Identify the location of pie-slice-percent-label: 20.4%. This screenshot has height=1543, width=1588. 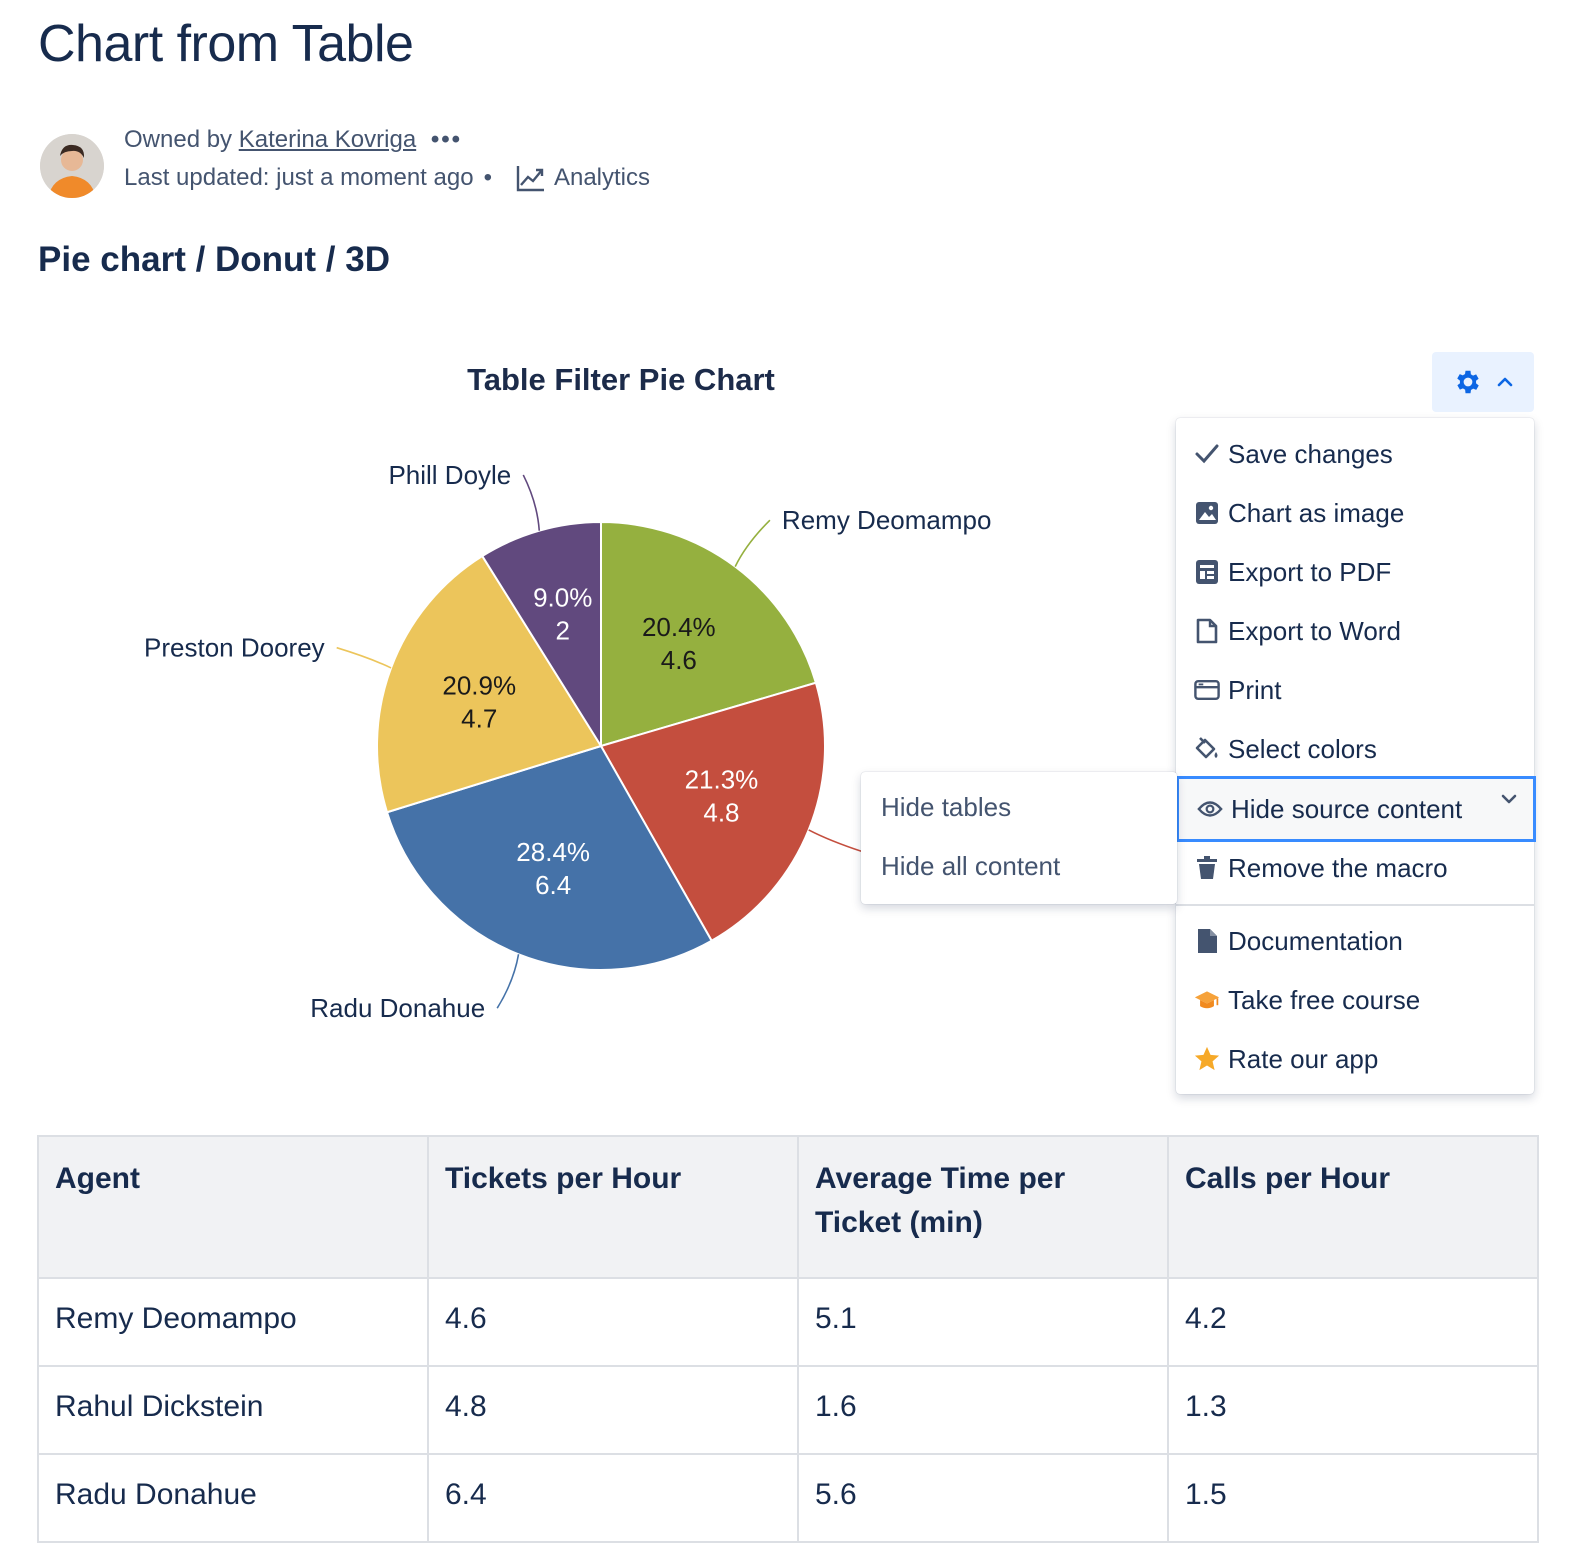
(679, 627).